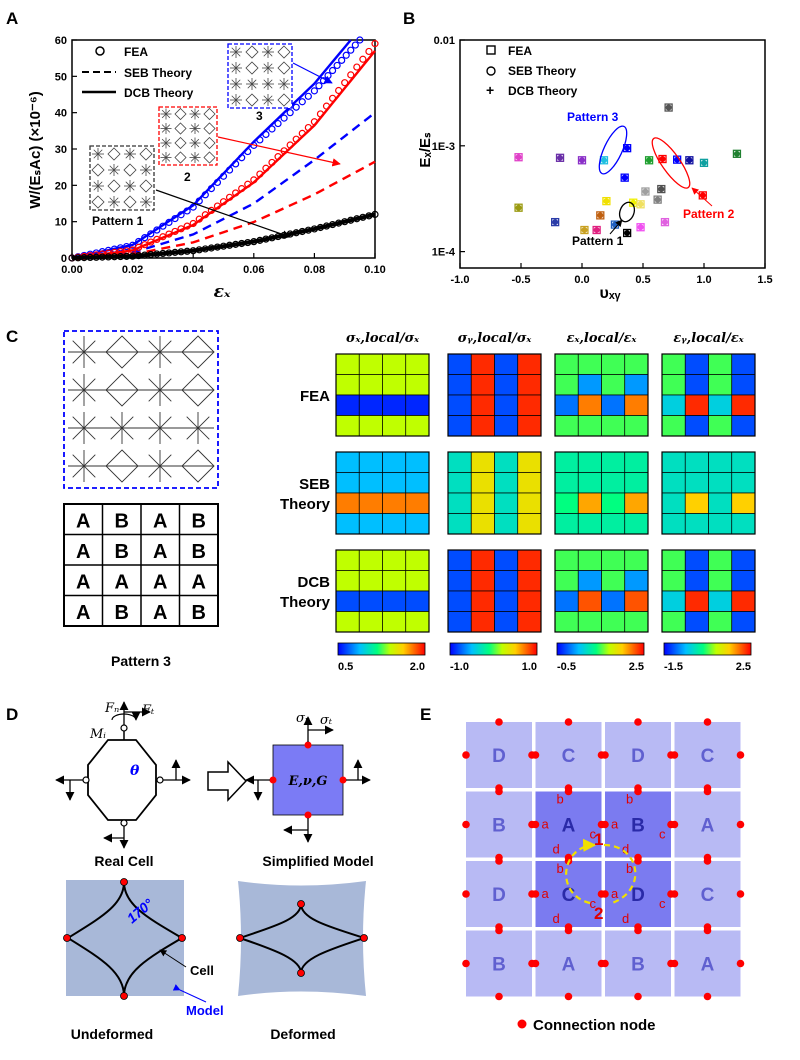 This screenshot has width=800, height=1060. What do you see at coordinates (444, 41) in the screenshot?
I see `y-tick-label: 0.01` at bounding box center [444, 41].